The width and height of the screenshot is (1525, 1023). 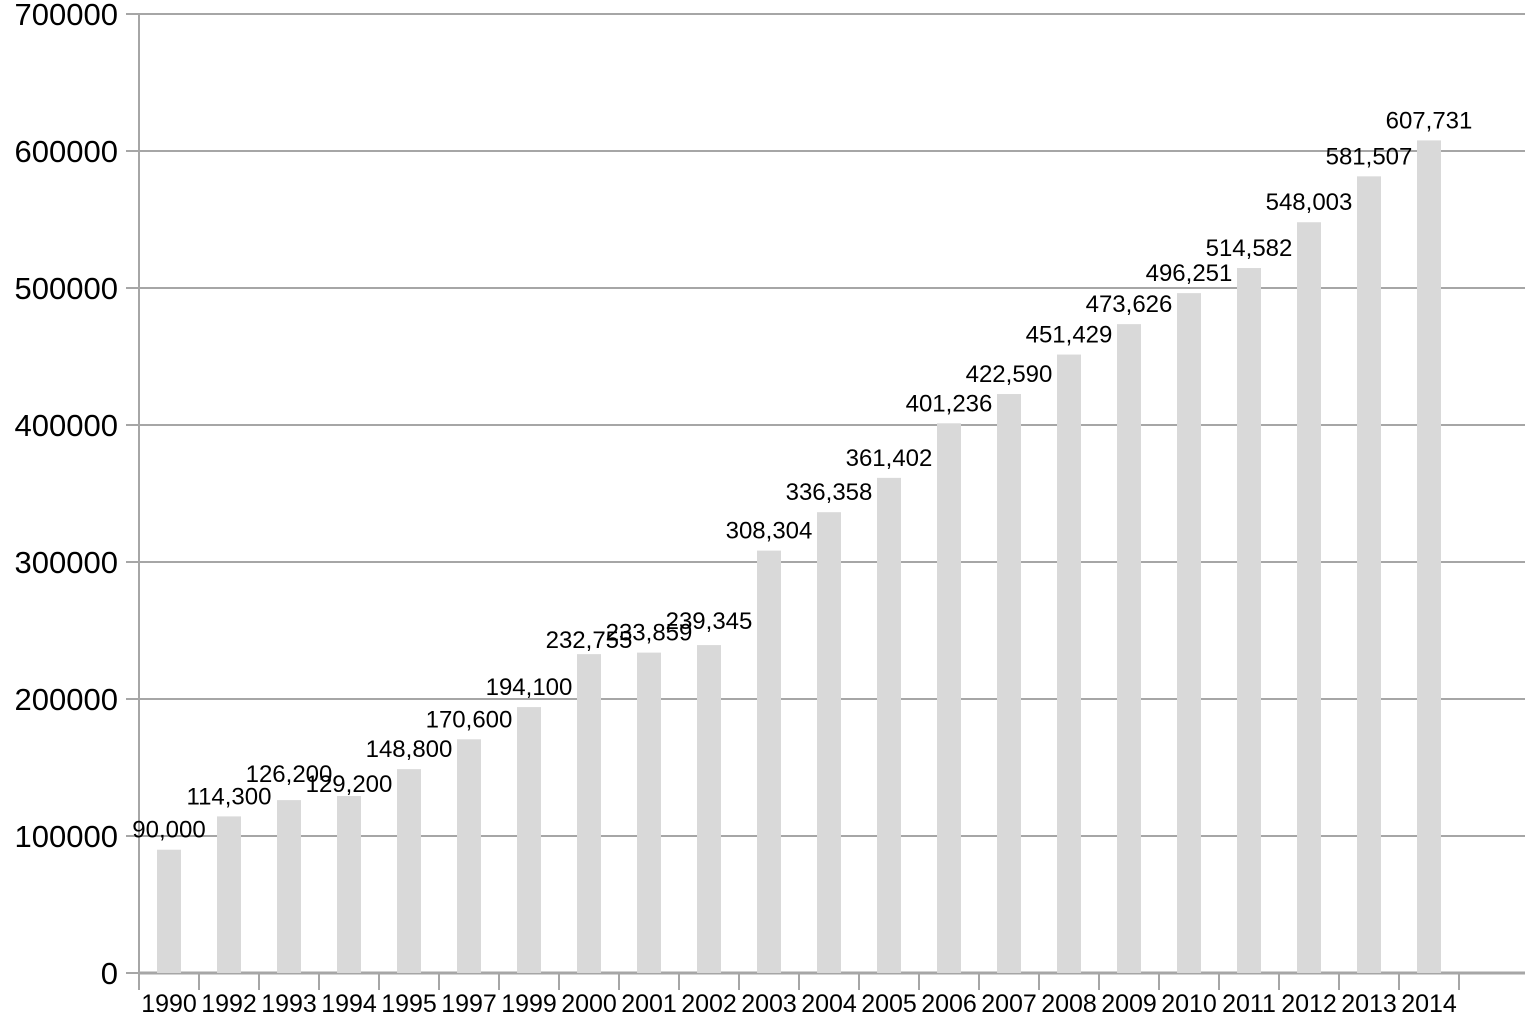 I want to click on bar-value-label: 336,358, so click(x=829, y=492).